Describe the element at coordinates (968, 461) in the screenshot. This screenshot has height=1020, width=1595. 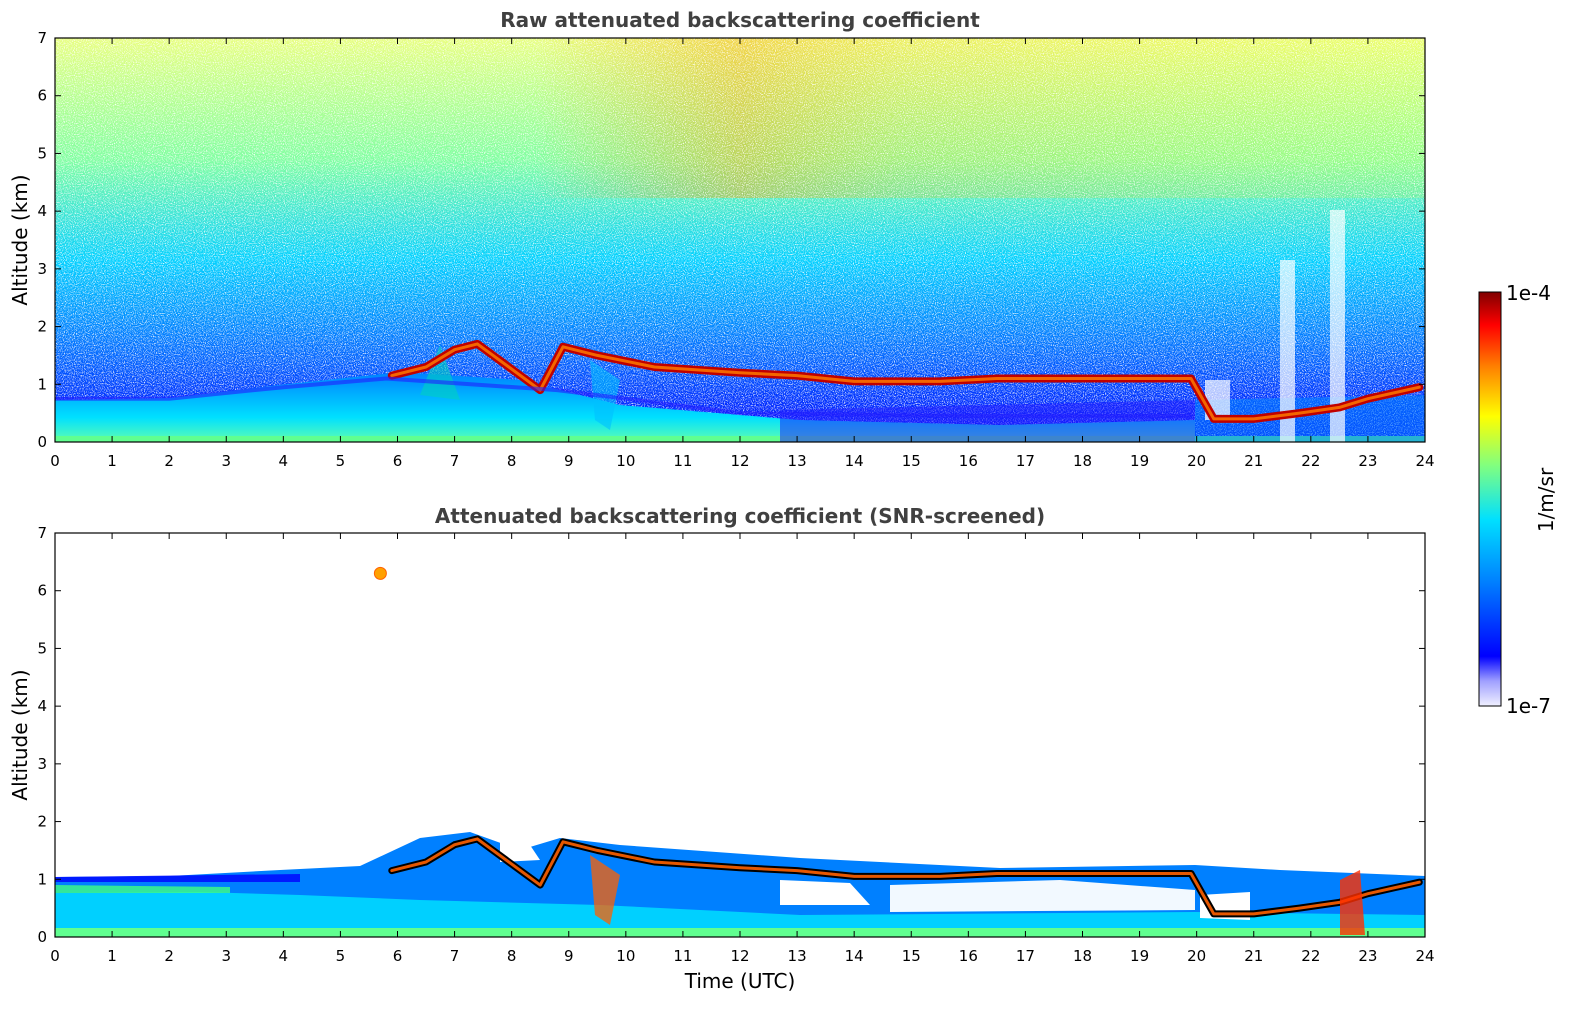
I see `panel1-xtick-label: 16` at that location.